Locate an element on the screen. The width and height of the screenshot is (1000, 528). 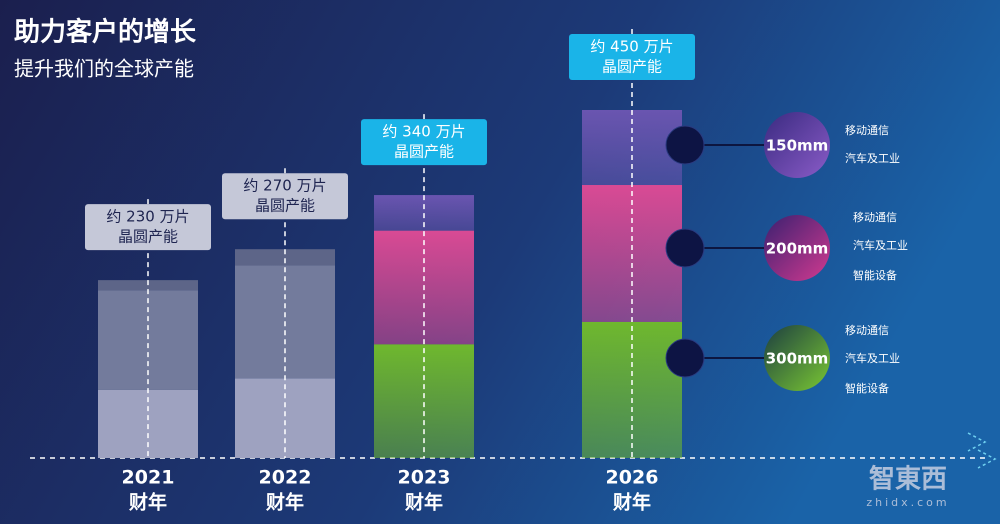
legend-label: 200mm is located at coordinates (797, 249).